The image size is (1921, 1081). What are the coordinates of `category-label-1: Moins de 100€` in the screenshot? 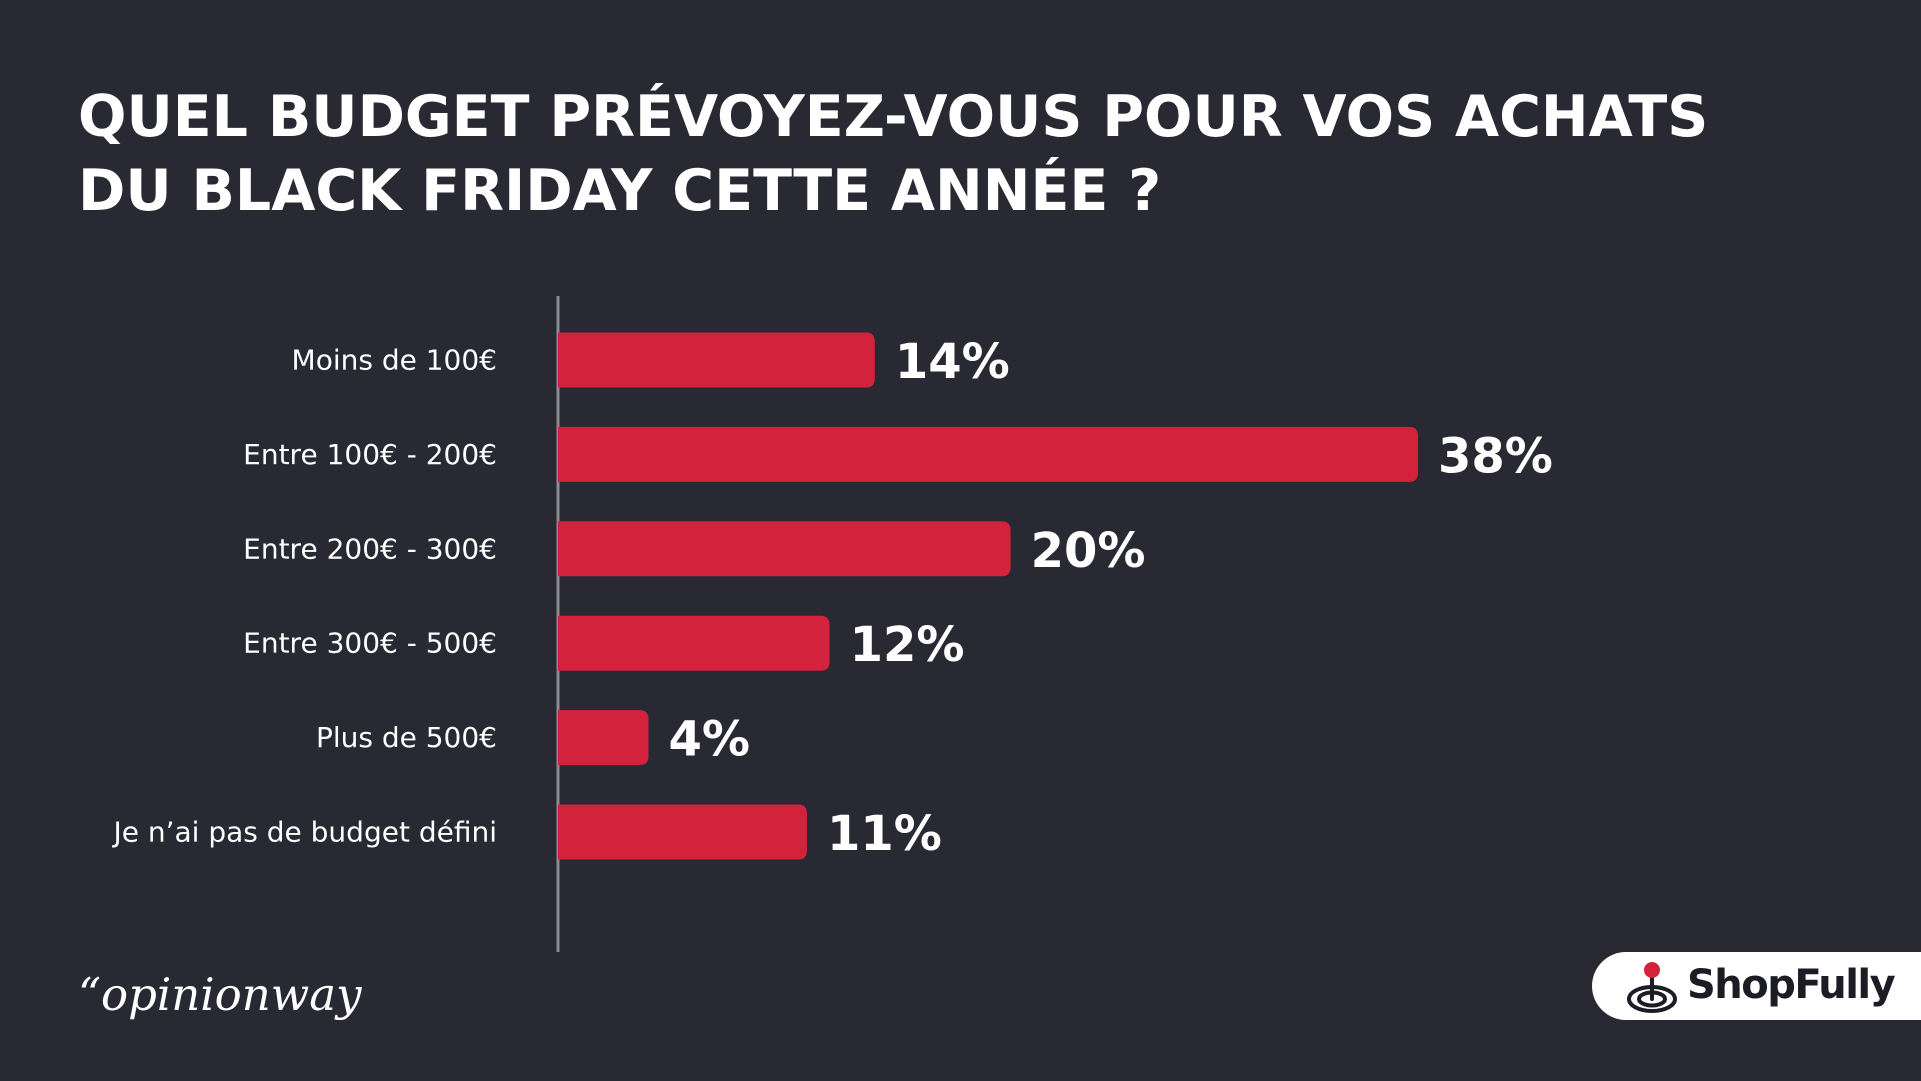 It's located at (394, 360).